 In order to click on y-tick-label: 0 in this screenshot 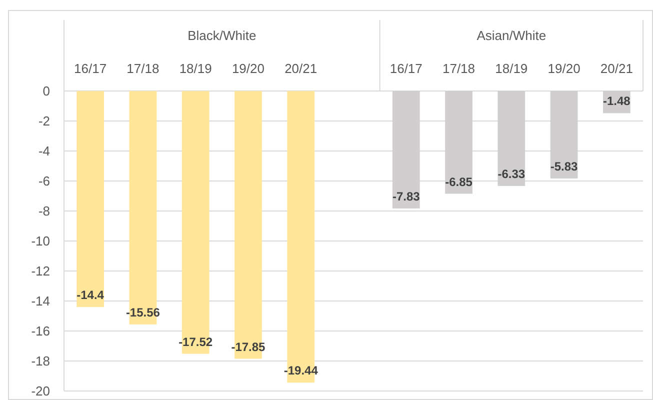, I will do `click(46, 91)`.